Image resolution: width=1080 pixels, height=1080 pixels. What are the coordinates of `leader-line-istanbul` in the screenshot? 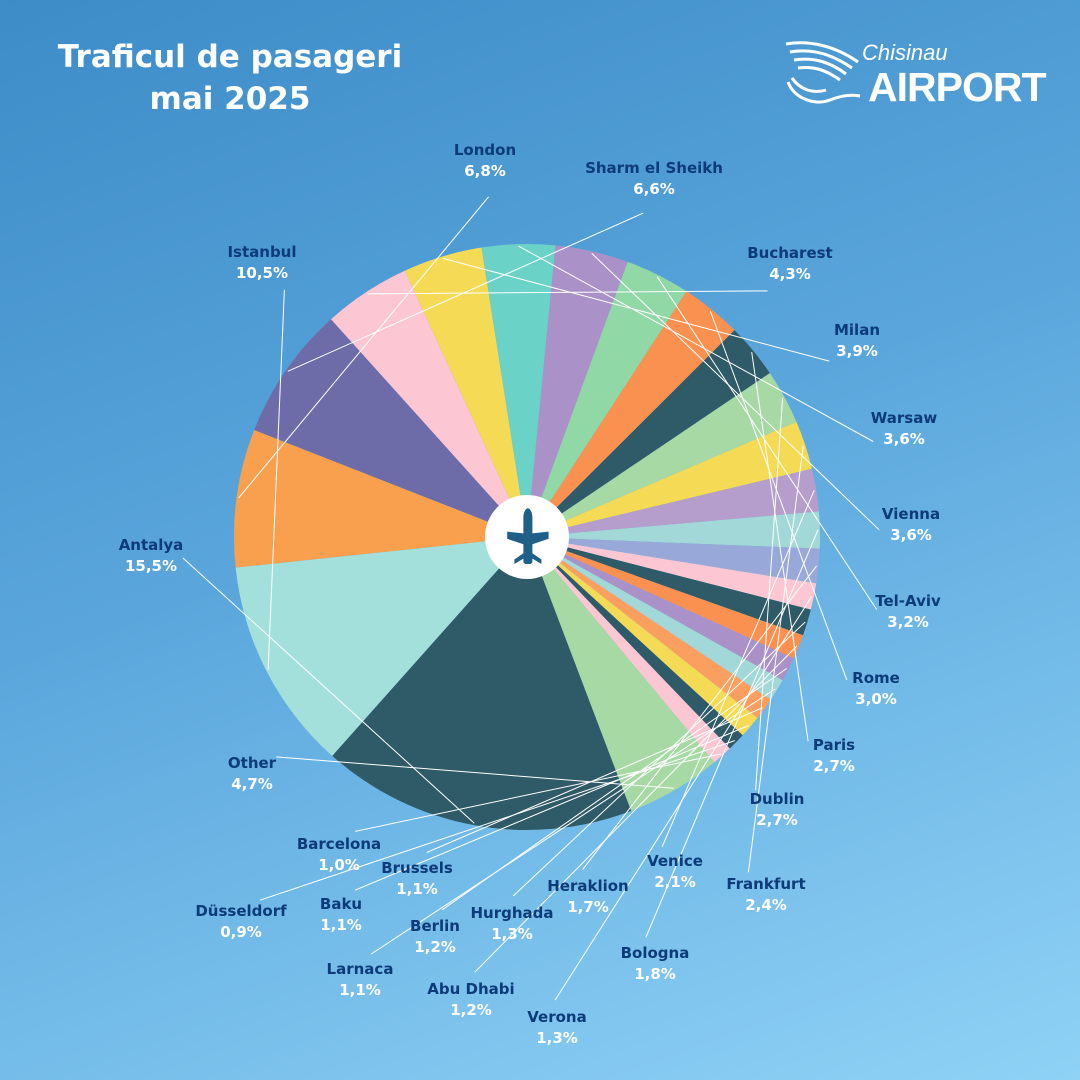 It's located at (276, 479).